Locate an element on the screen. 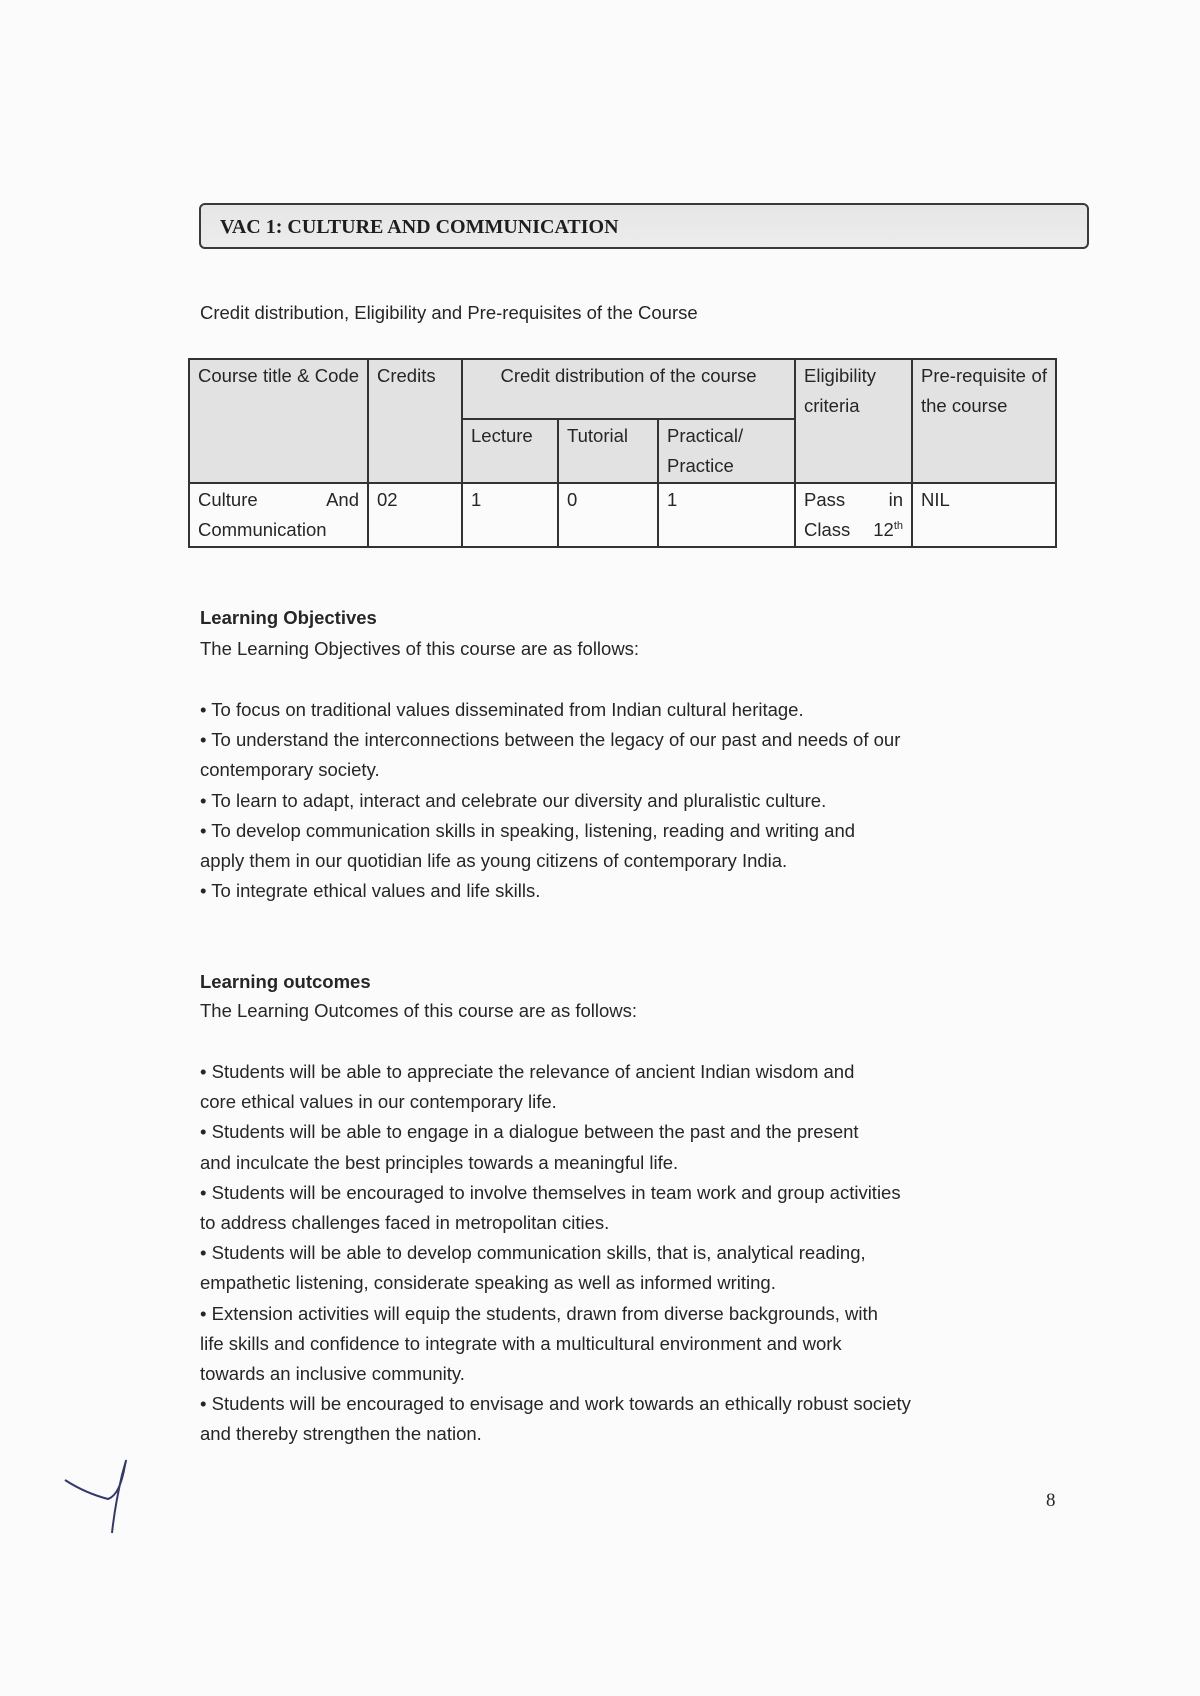  list-line: and thereby strengthen the nation. is located at coordinates (341, 1434).